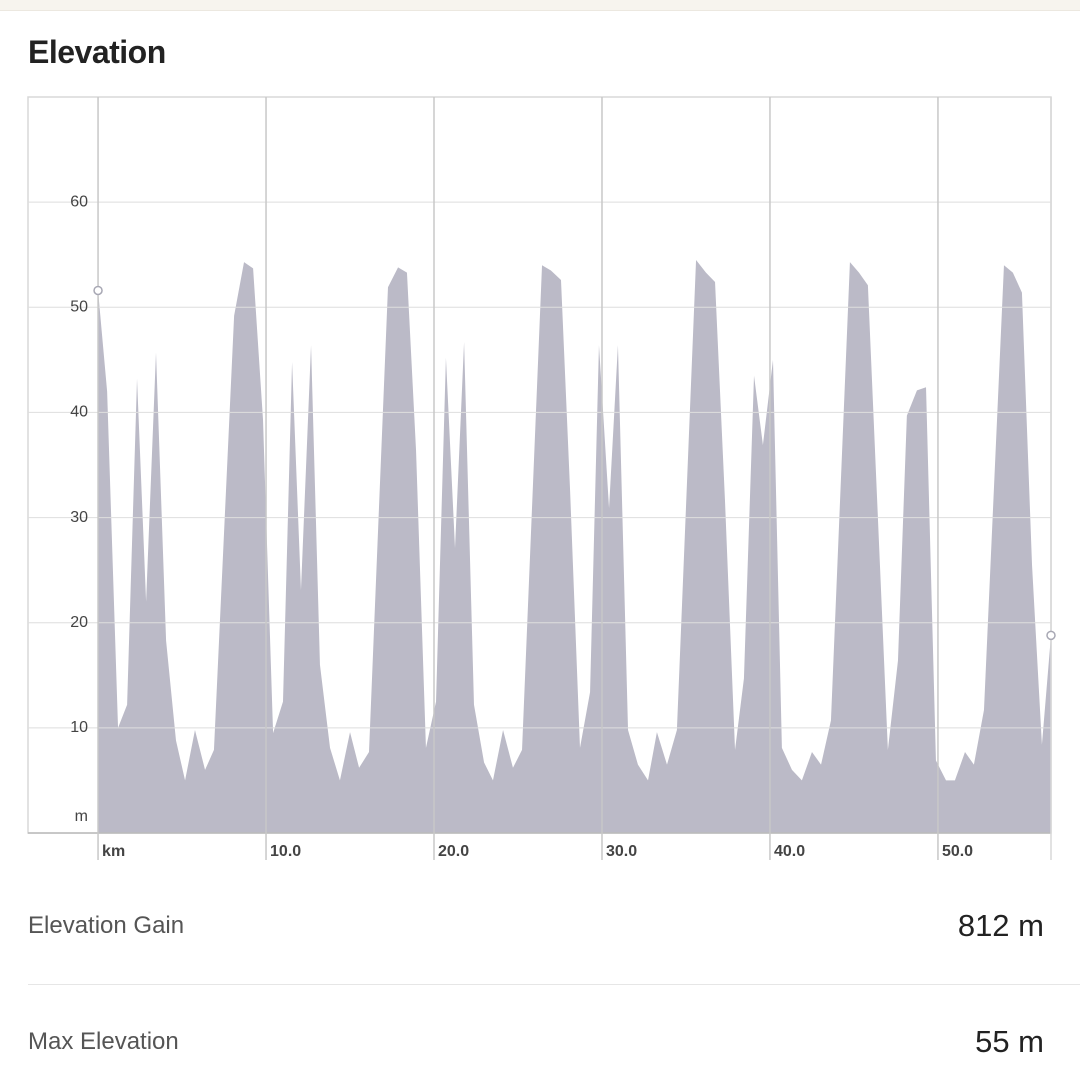 Image resolution: width=1080 pixels, height=1080 pixels. I want to click on y-tick-label: 20, so click(79, 622).